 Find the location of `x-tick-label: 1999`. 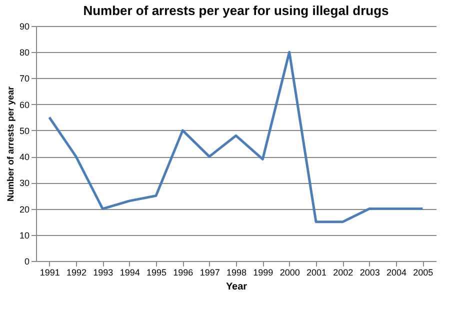

x-tick-label: 1999 is located at coordinates (263, 273).